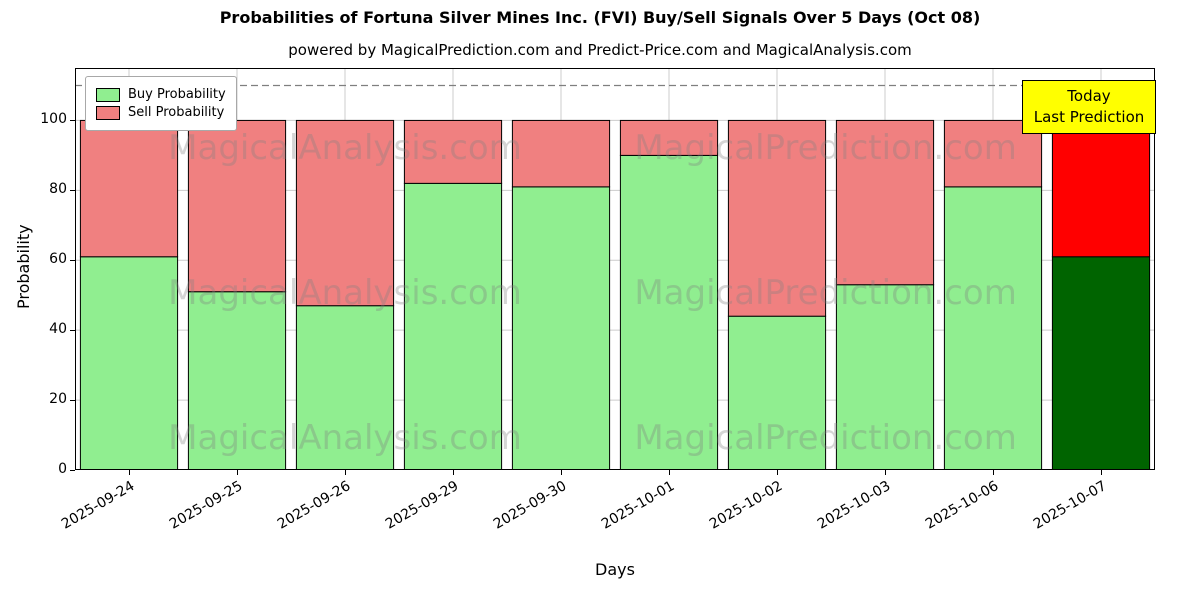 The image size is (1200, 600). I want to click on x-tick-label: 2025-09-25, so click(205, 505).